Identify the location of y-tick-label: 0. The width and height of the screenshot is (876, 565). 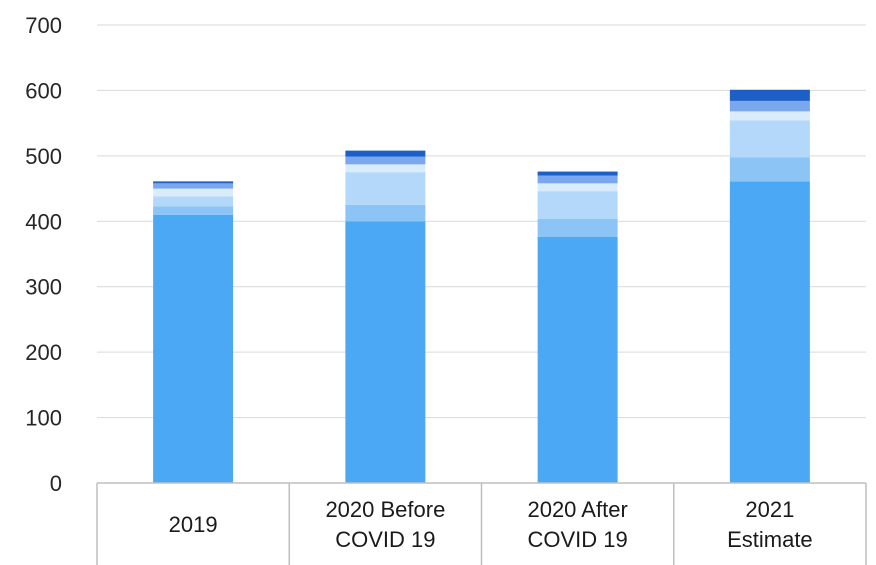
(56, 483).